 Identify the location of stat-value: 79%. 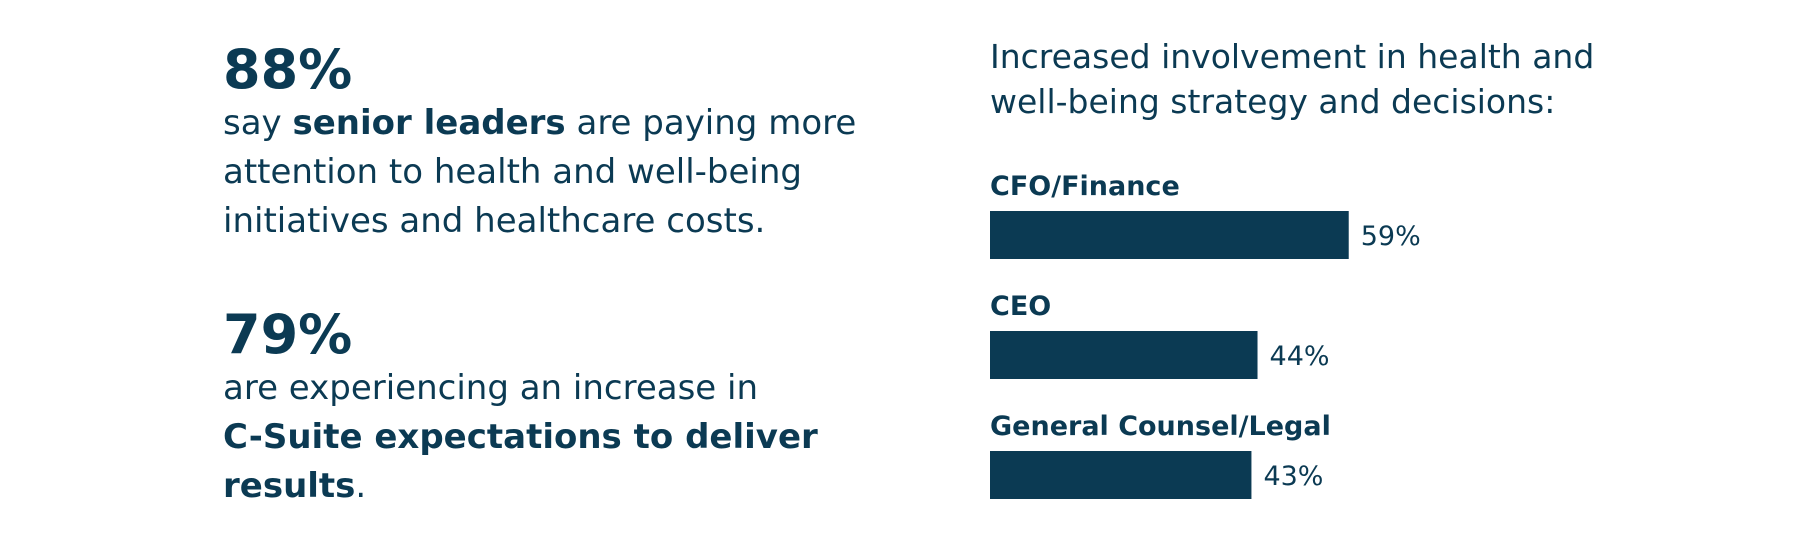
(288, 334).